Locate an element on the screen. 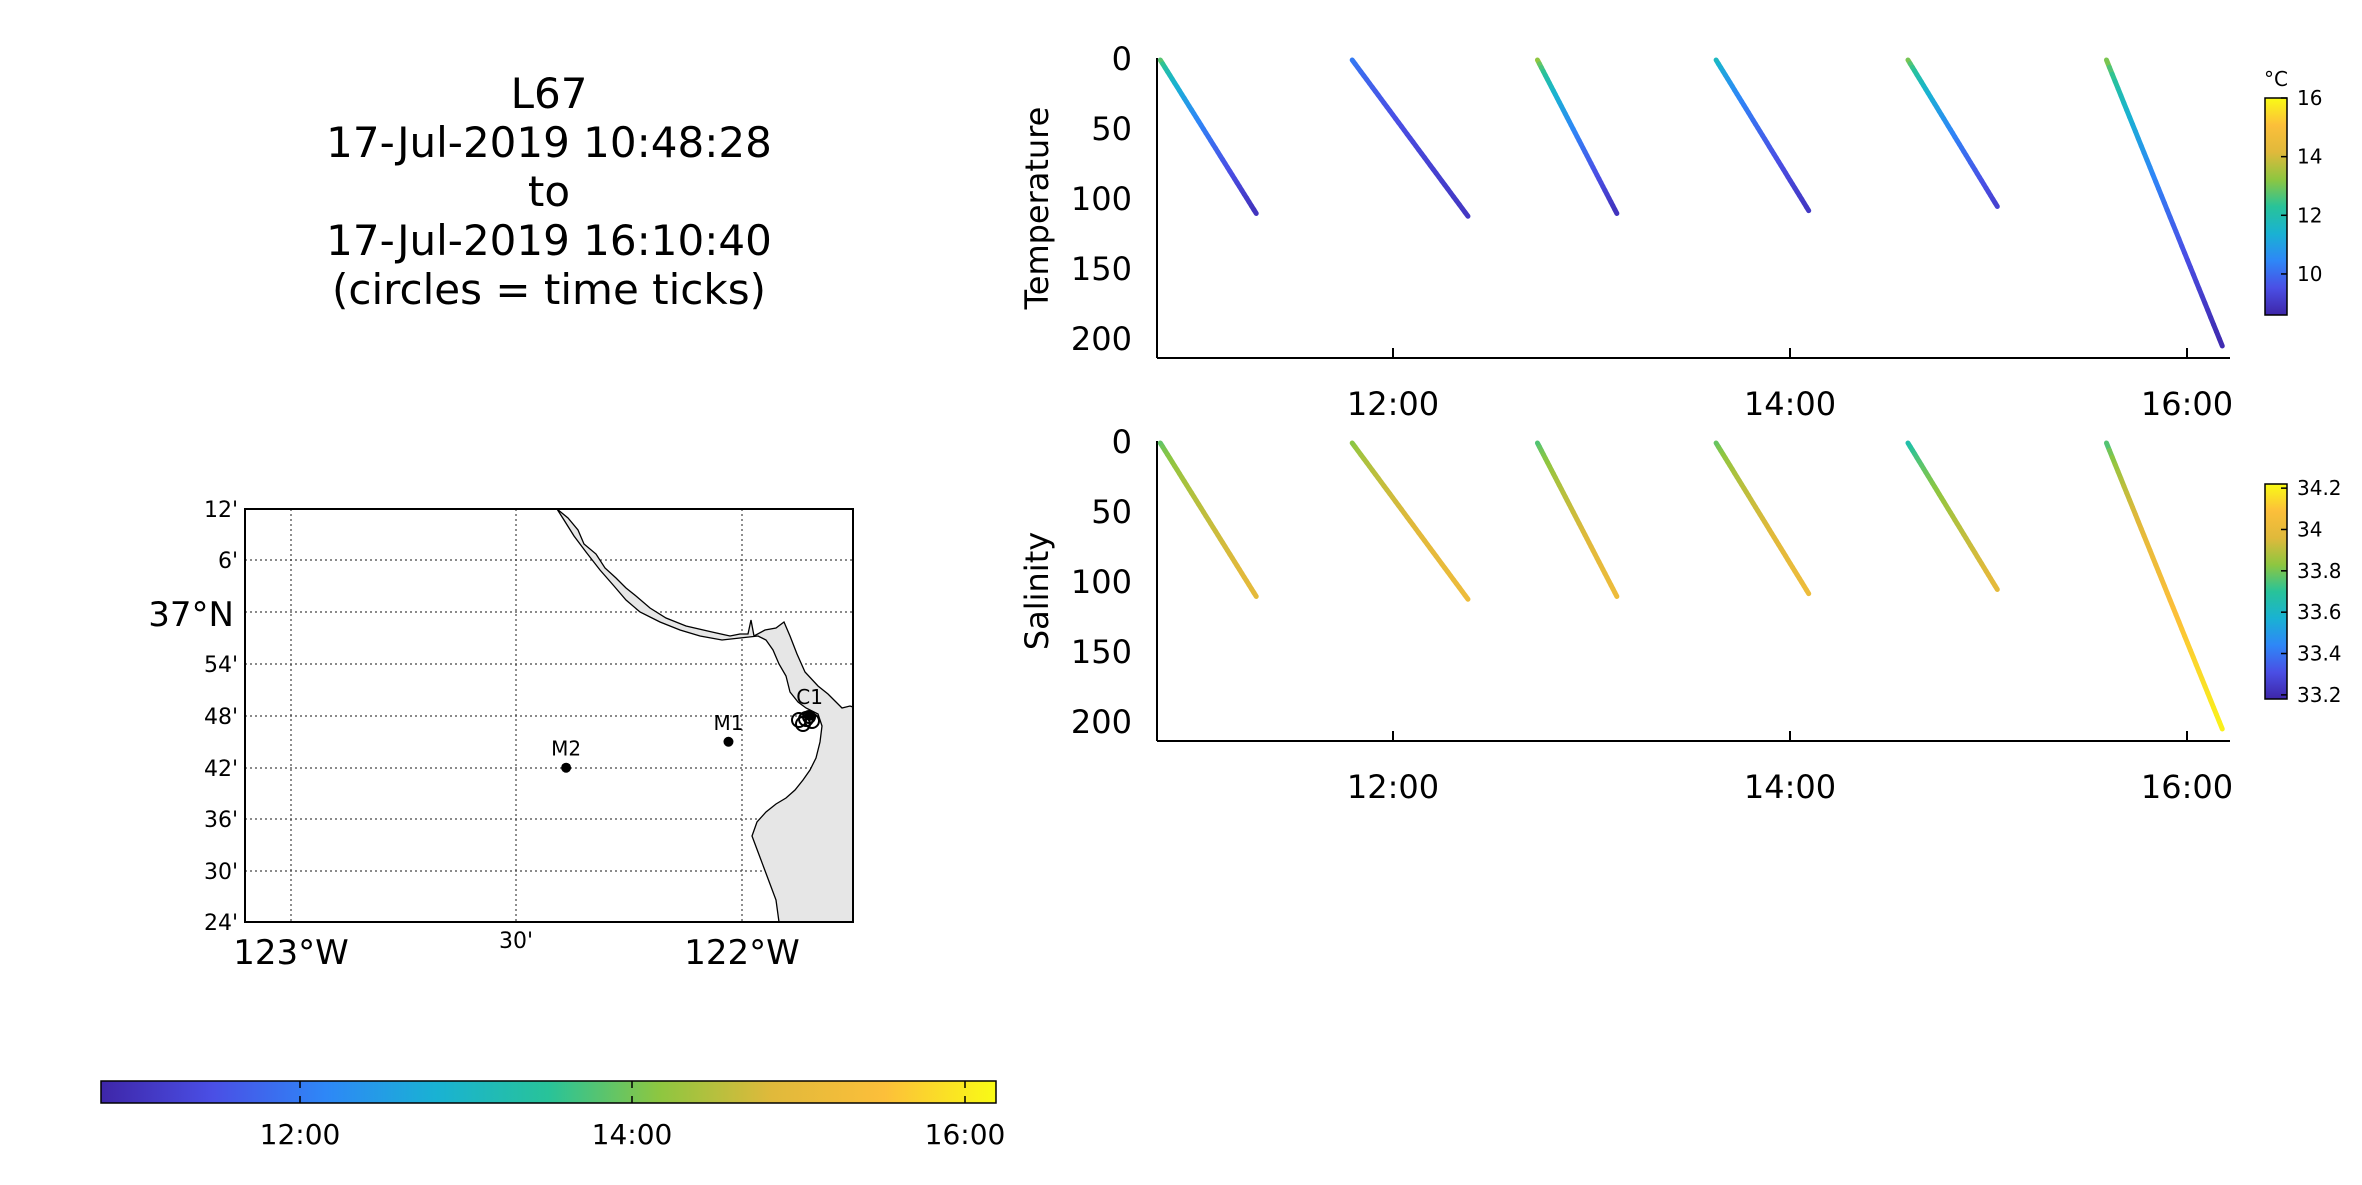 The height and width of the screenshot is (1185, 2362). temperature-axes is located at coordinates (1693, 208).